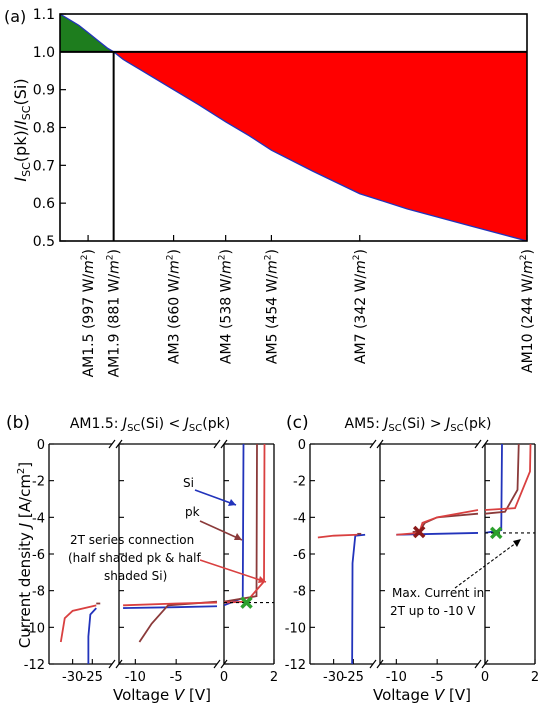  What do you see at coordinates (162, 695) in the screenshot?
I see `panel-b-x-axis-label: Voltage V [V]` at bounding box center [162, 695].